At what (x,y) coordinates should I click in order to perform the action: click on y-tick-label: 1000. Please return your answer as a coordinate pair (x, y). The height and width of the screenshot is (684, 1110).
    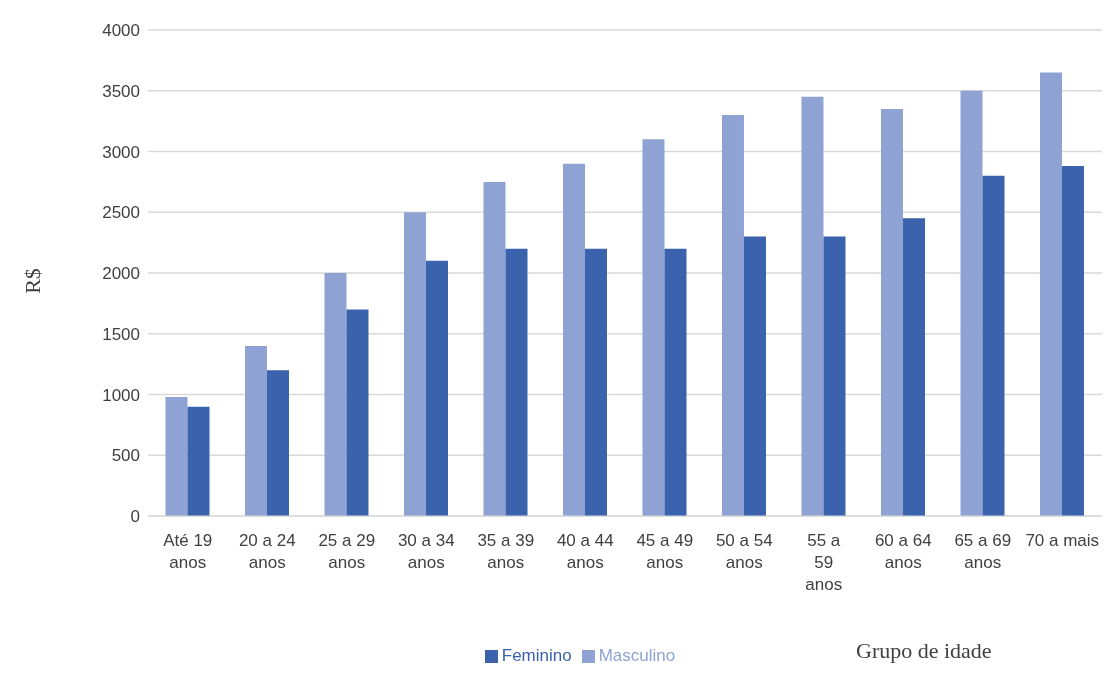
    Looking at the image, I should click on (121, 395).